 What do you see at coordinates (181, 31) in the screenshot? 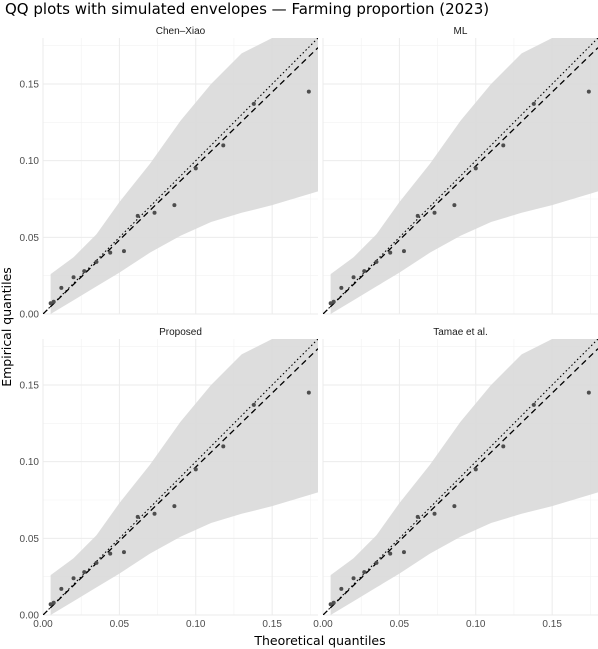
I see `facet-strip-label: Chen–Xiao` at bounding box center [181, 31].